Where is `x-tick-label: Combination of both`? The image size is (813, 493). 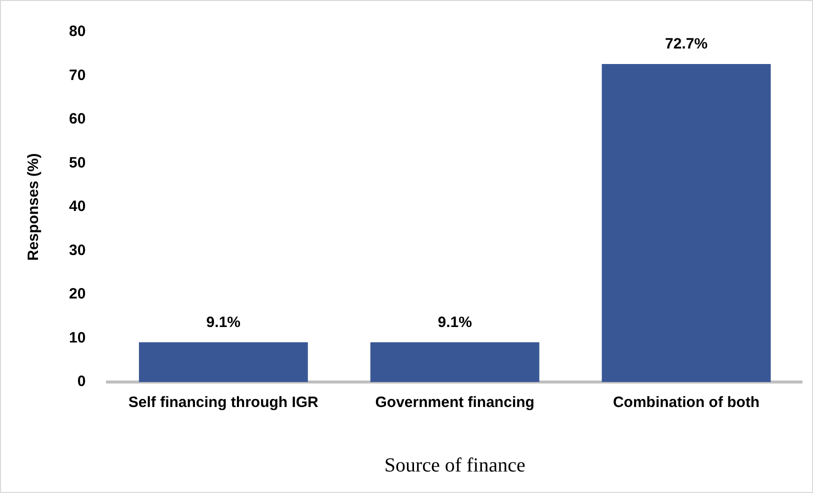
x-tick-label: Combination of both is located at coordinates (686, 403).